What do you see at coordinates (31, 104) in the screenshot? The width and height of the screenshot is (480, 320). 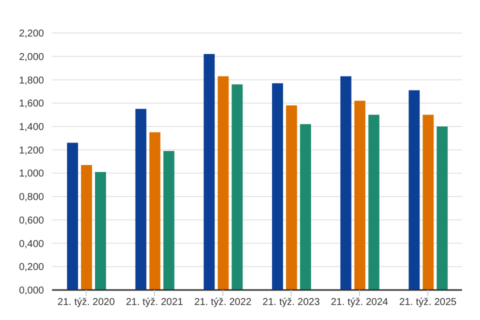 I see `y-tick-label: 1,600` at bounding box center [31, 104].